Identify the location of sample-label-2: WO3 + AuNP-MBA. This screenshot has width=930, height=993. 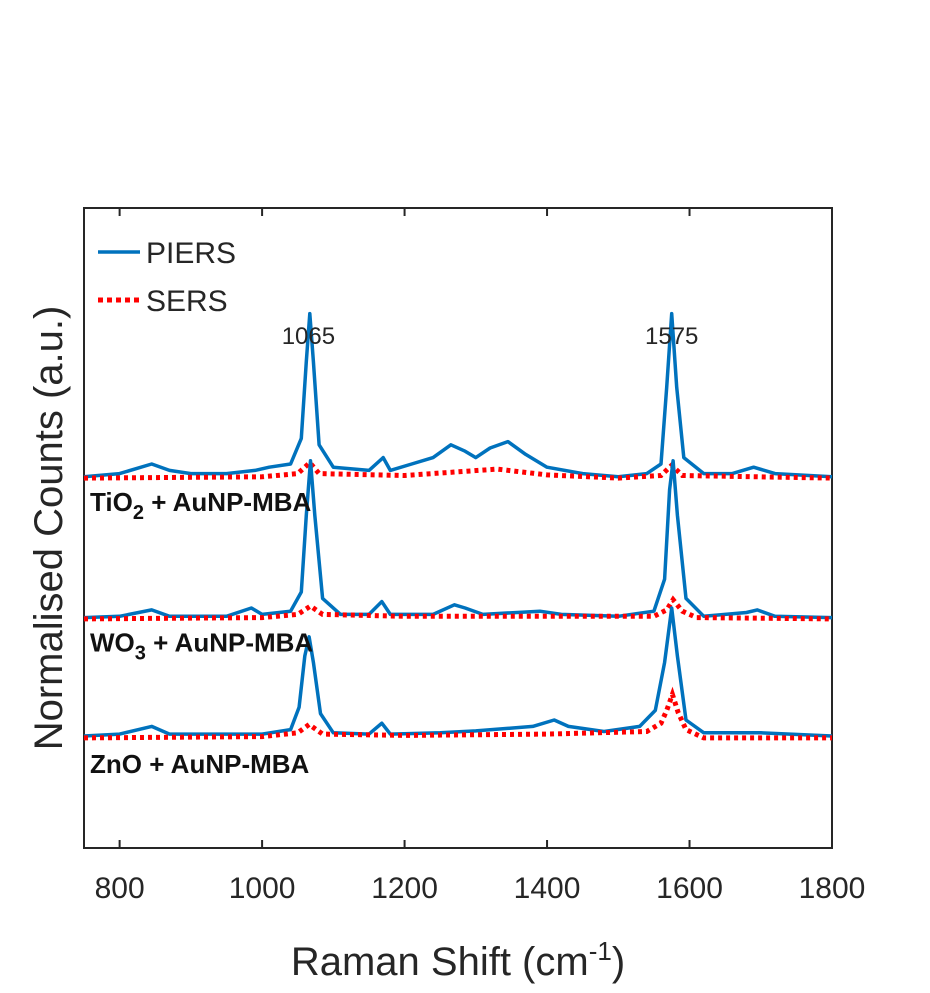
(201, 646).